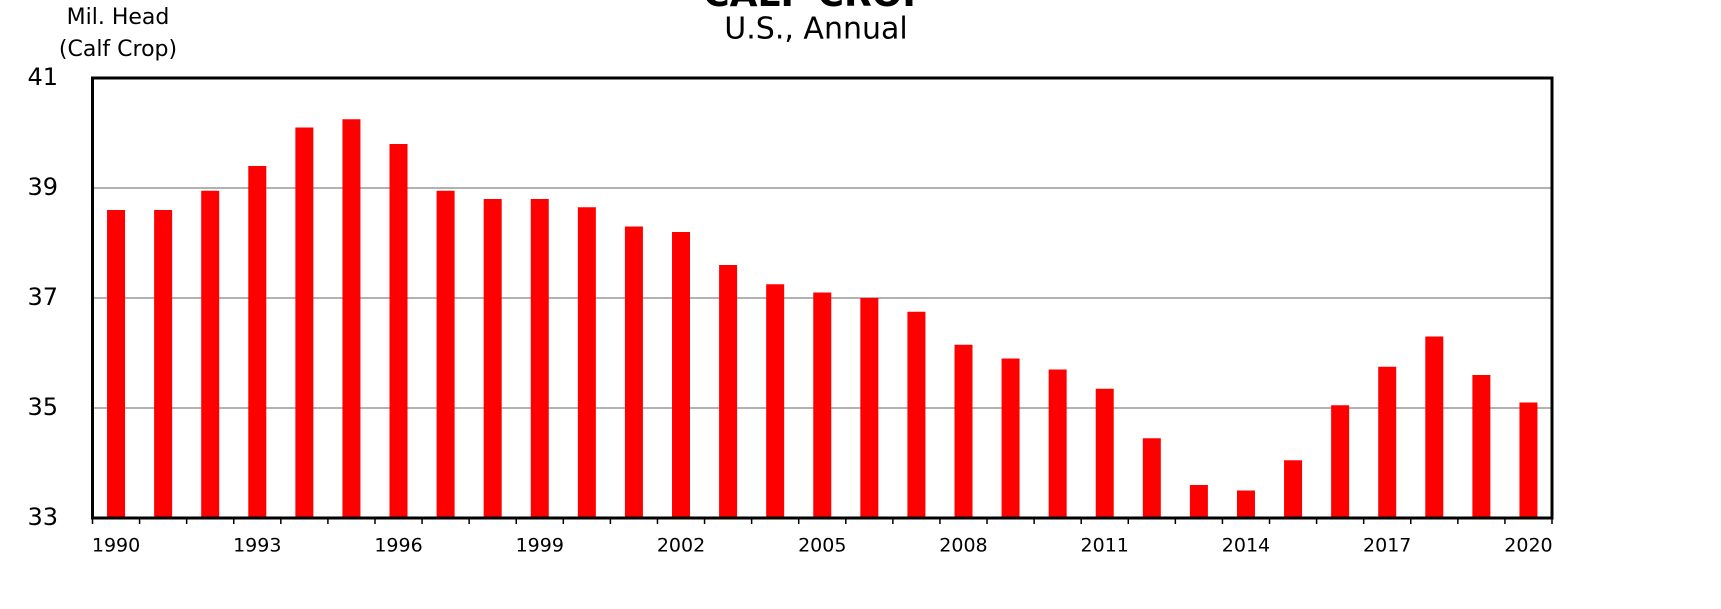 The height and width of the screenshot is (609, 1721). I want to click on y-tick-label: 41, so click(42, 77).